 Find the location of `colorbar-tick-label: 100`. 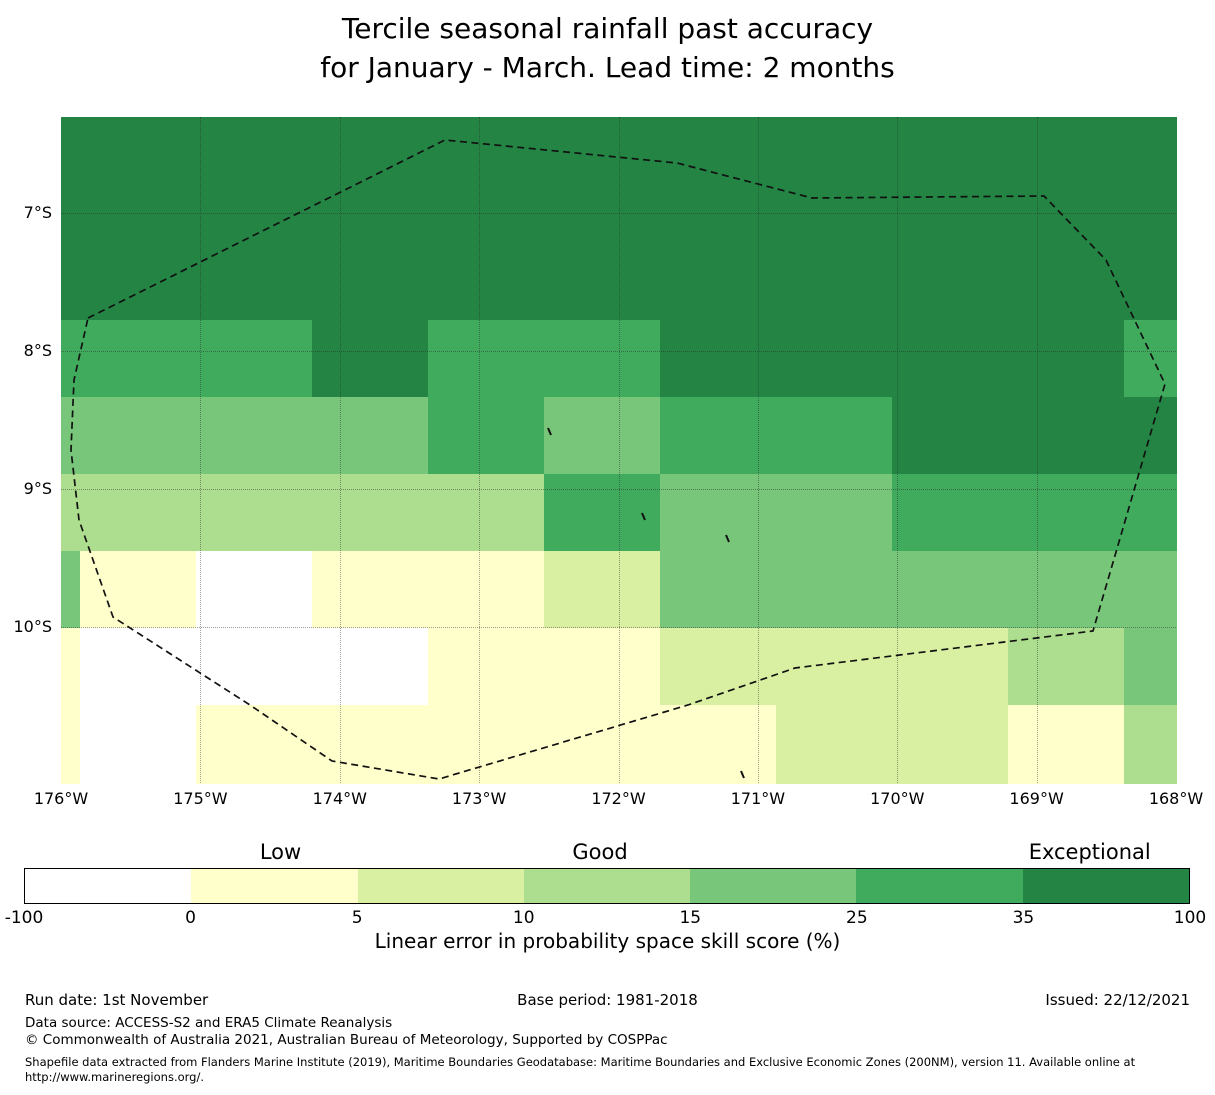

colorbar-tick-label: 100 is located at coordinates (1190, 918).